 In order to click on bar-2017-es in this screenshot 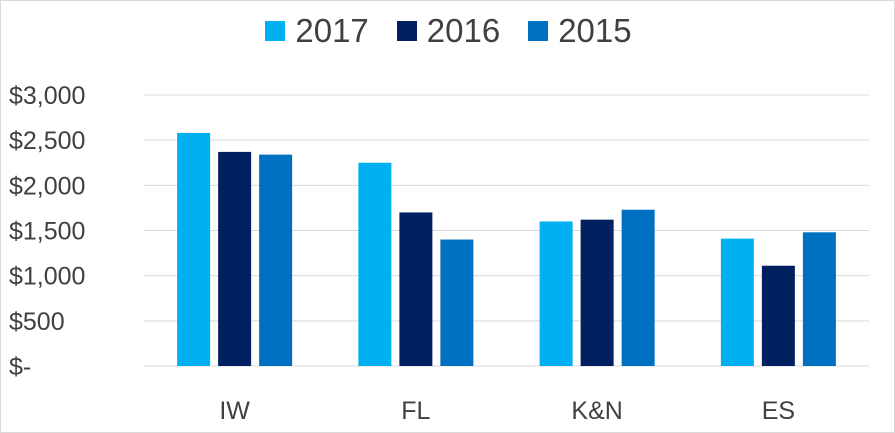, I will do `click(737, 302)`.